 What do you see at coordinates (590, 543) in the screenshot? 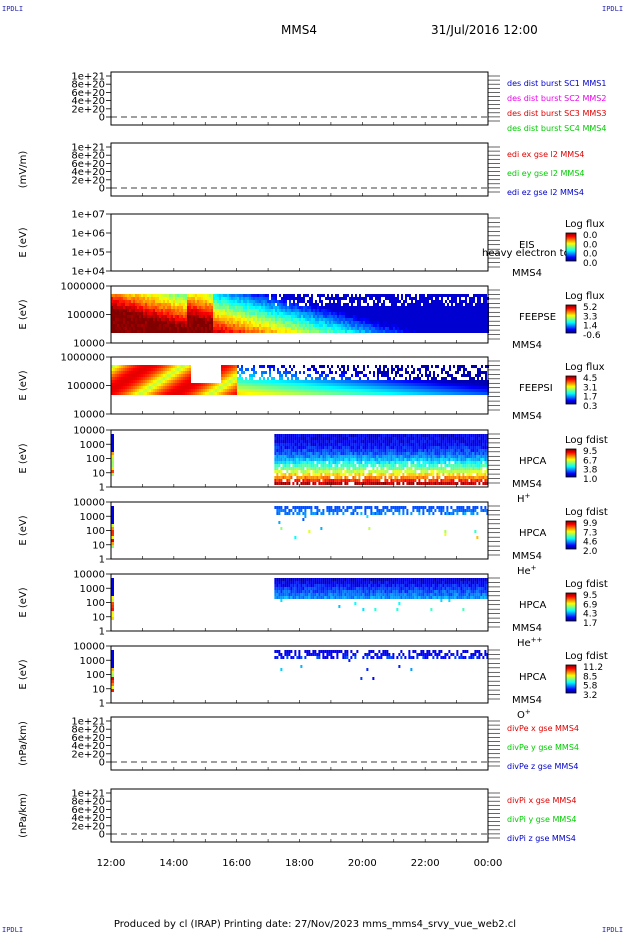
I see `colorbar-tick: 4.6` at bounding box center [590, 543].